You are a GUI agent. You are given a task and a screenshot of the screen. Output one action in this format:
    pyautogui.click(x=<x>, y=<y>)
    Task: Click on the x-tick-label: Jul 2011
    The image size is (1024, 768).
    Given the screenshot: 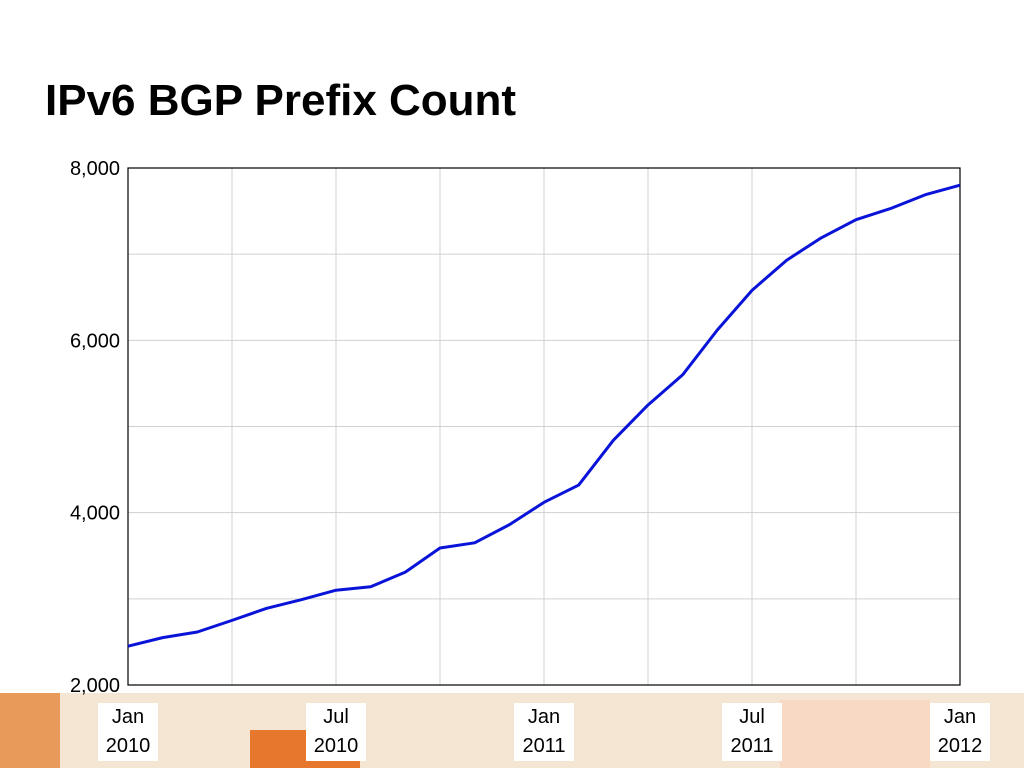 What is the action you would take?
    pyautogui.click(x=752, y=732)
    